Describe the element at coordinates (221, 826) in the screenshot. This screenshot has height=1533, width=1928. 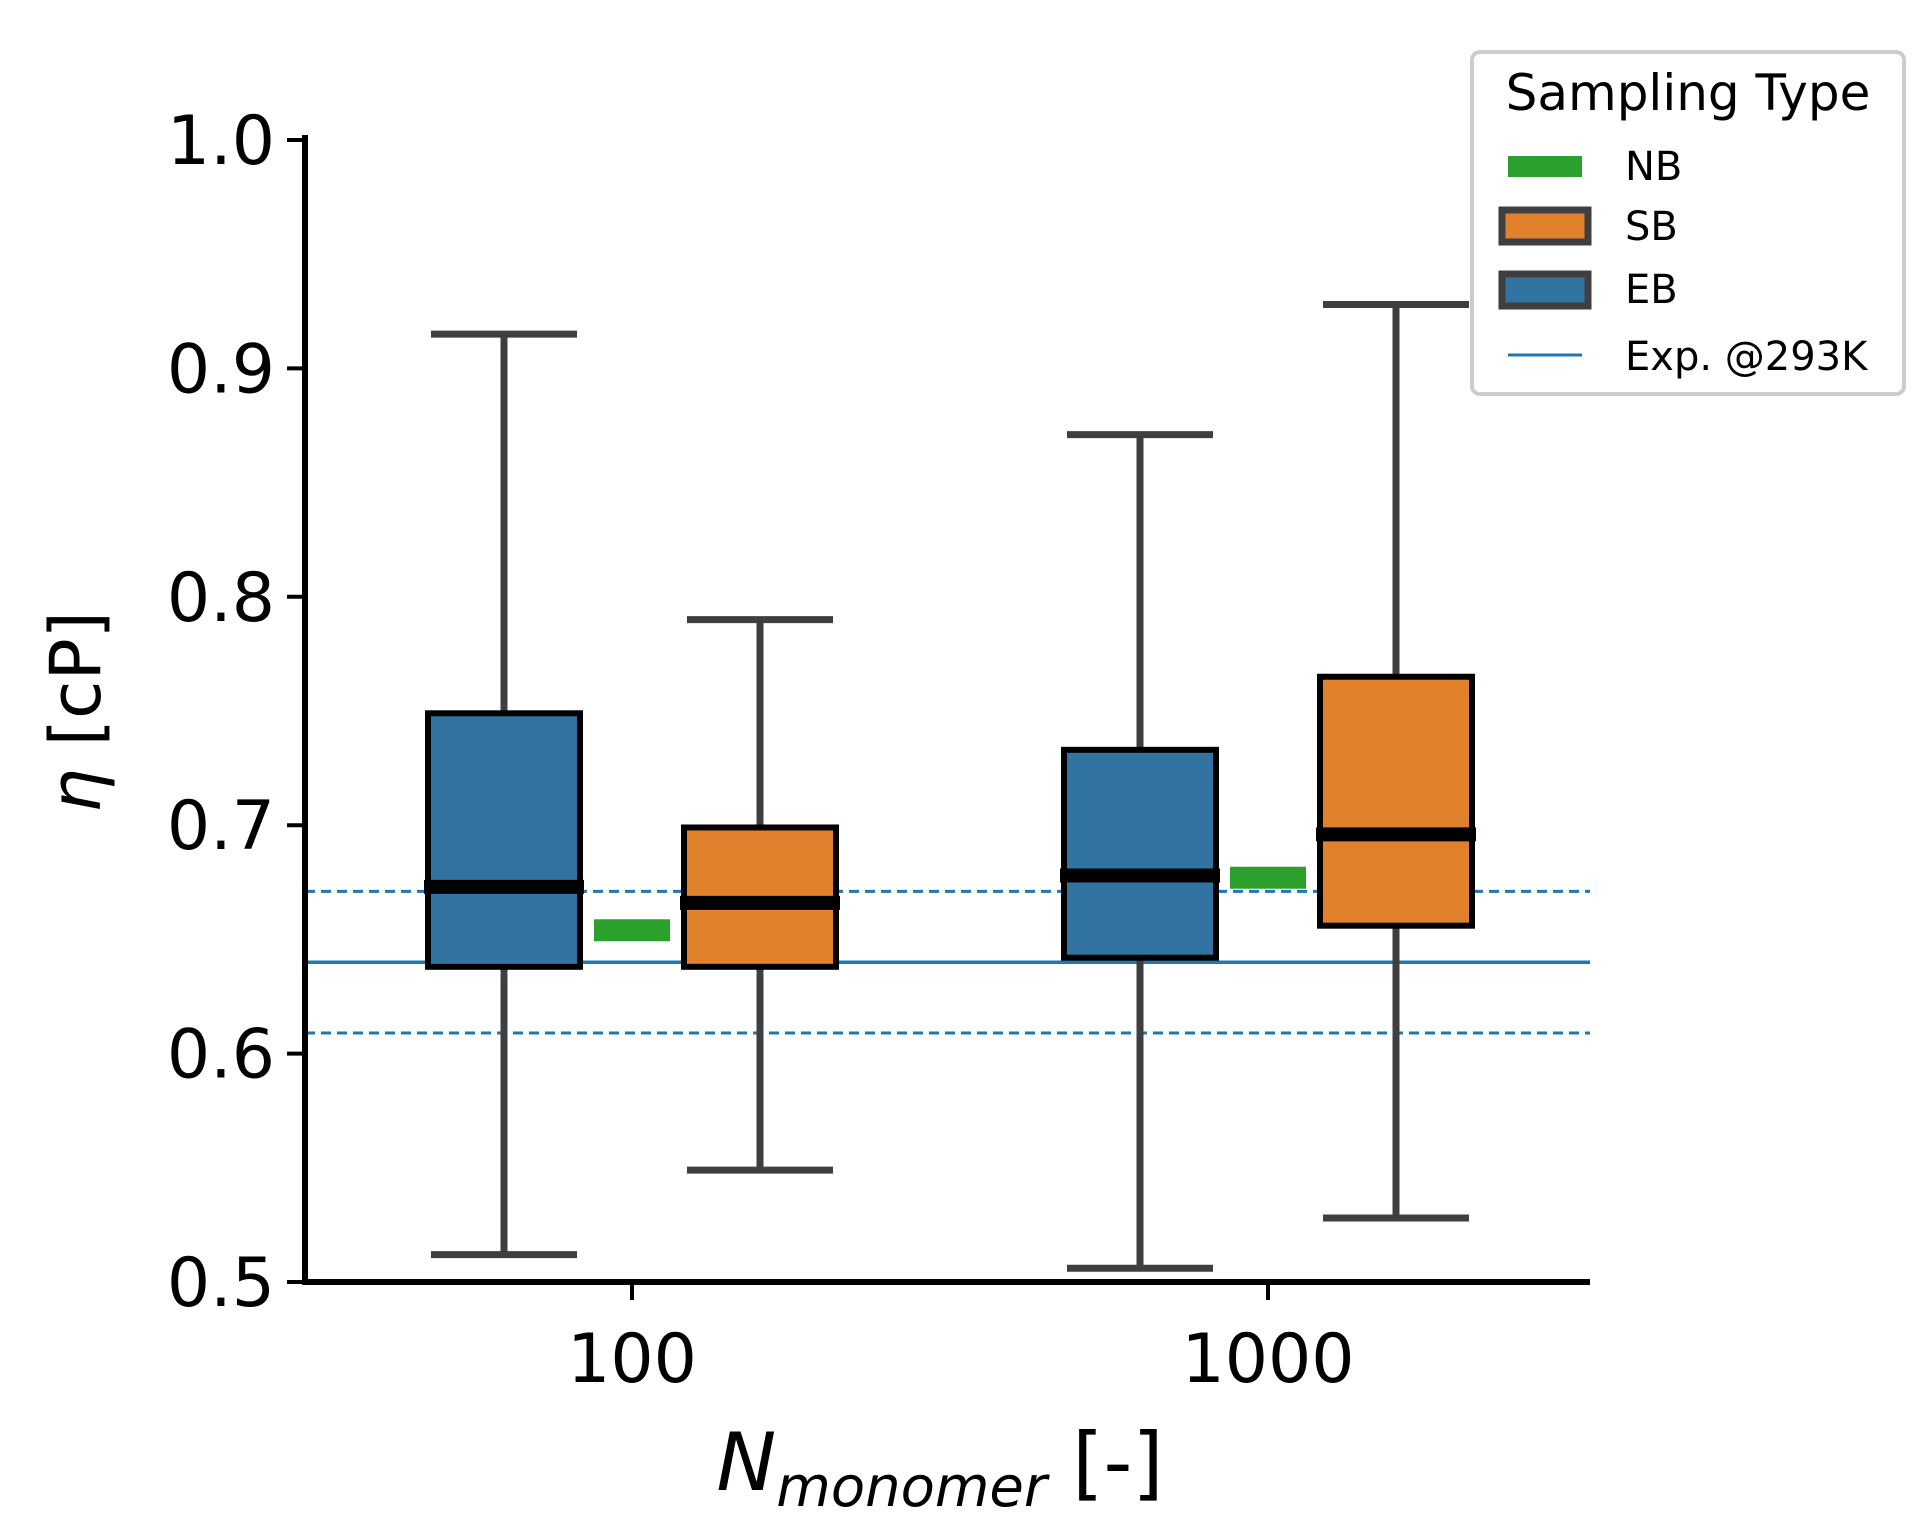
I see `y-tick-label: 0.7` at that location.